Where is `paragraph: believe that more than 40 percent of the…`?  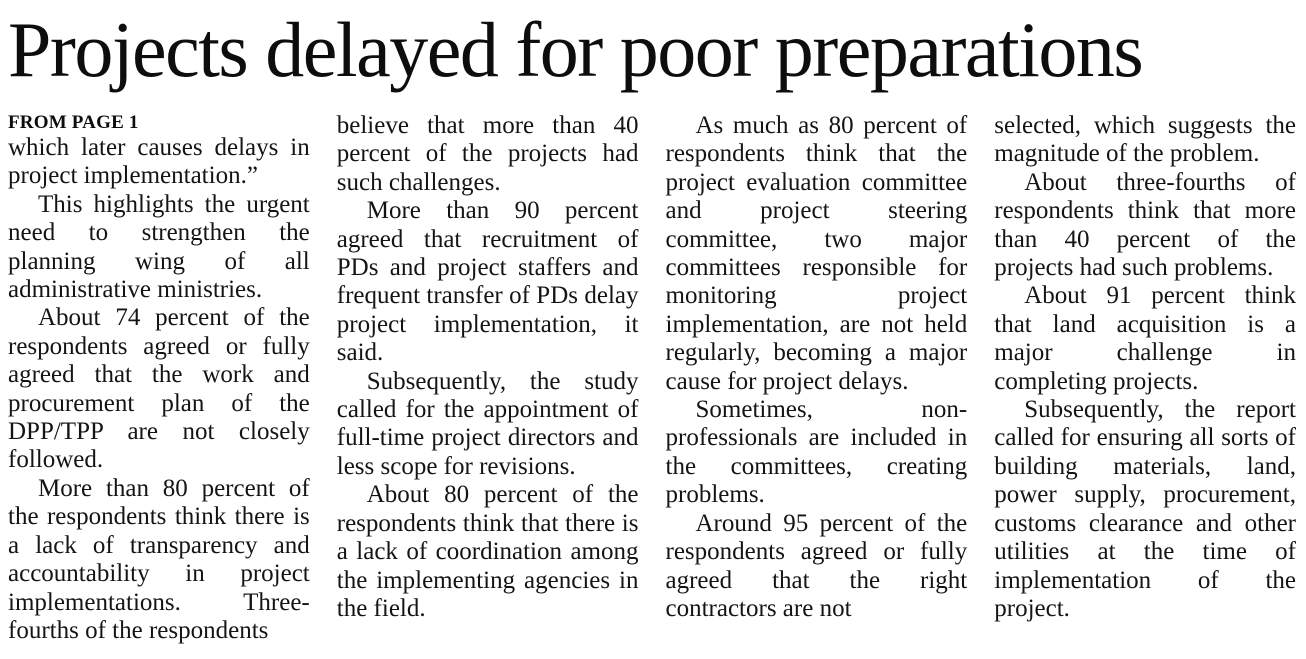 paragraph: believe that more than 40 percent of the… is located at coordinates (487, 154).